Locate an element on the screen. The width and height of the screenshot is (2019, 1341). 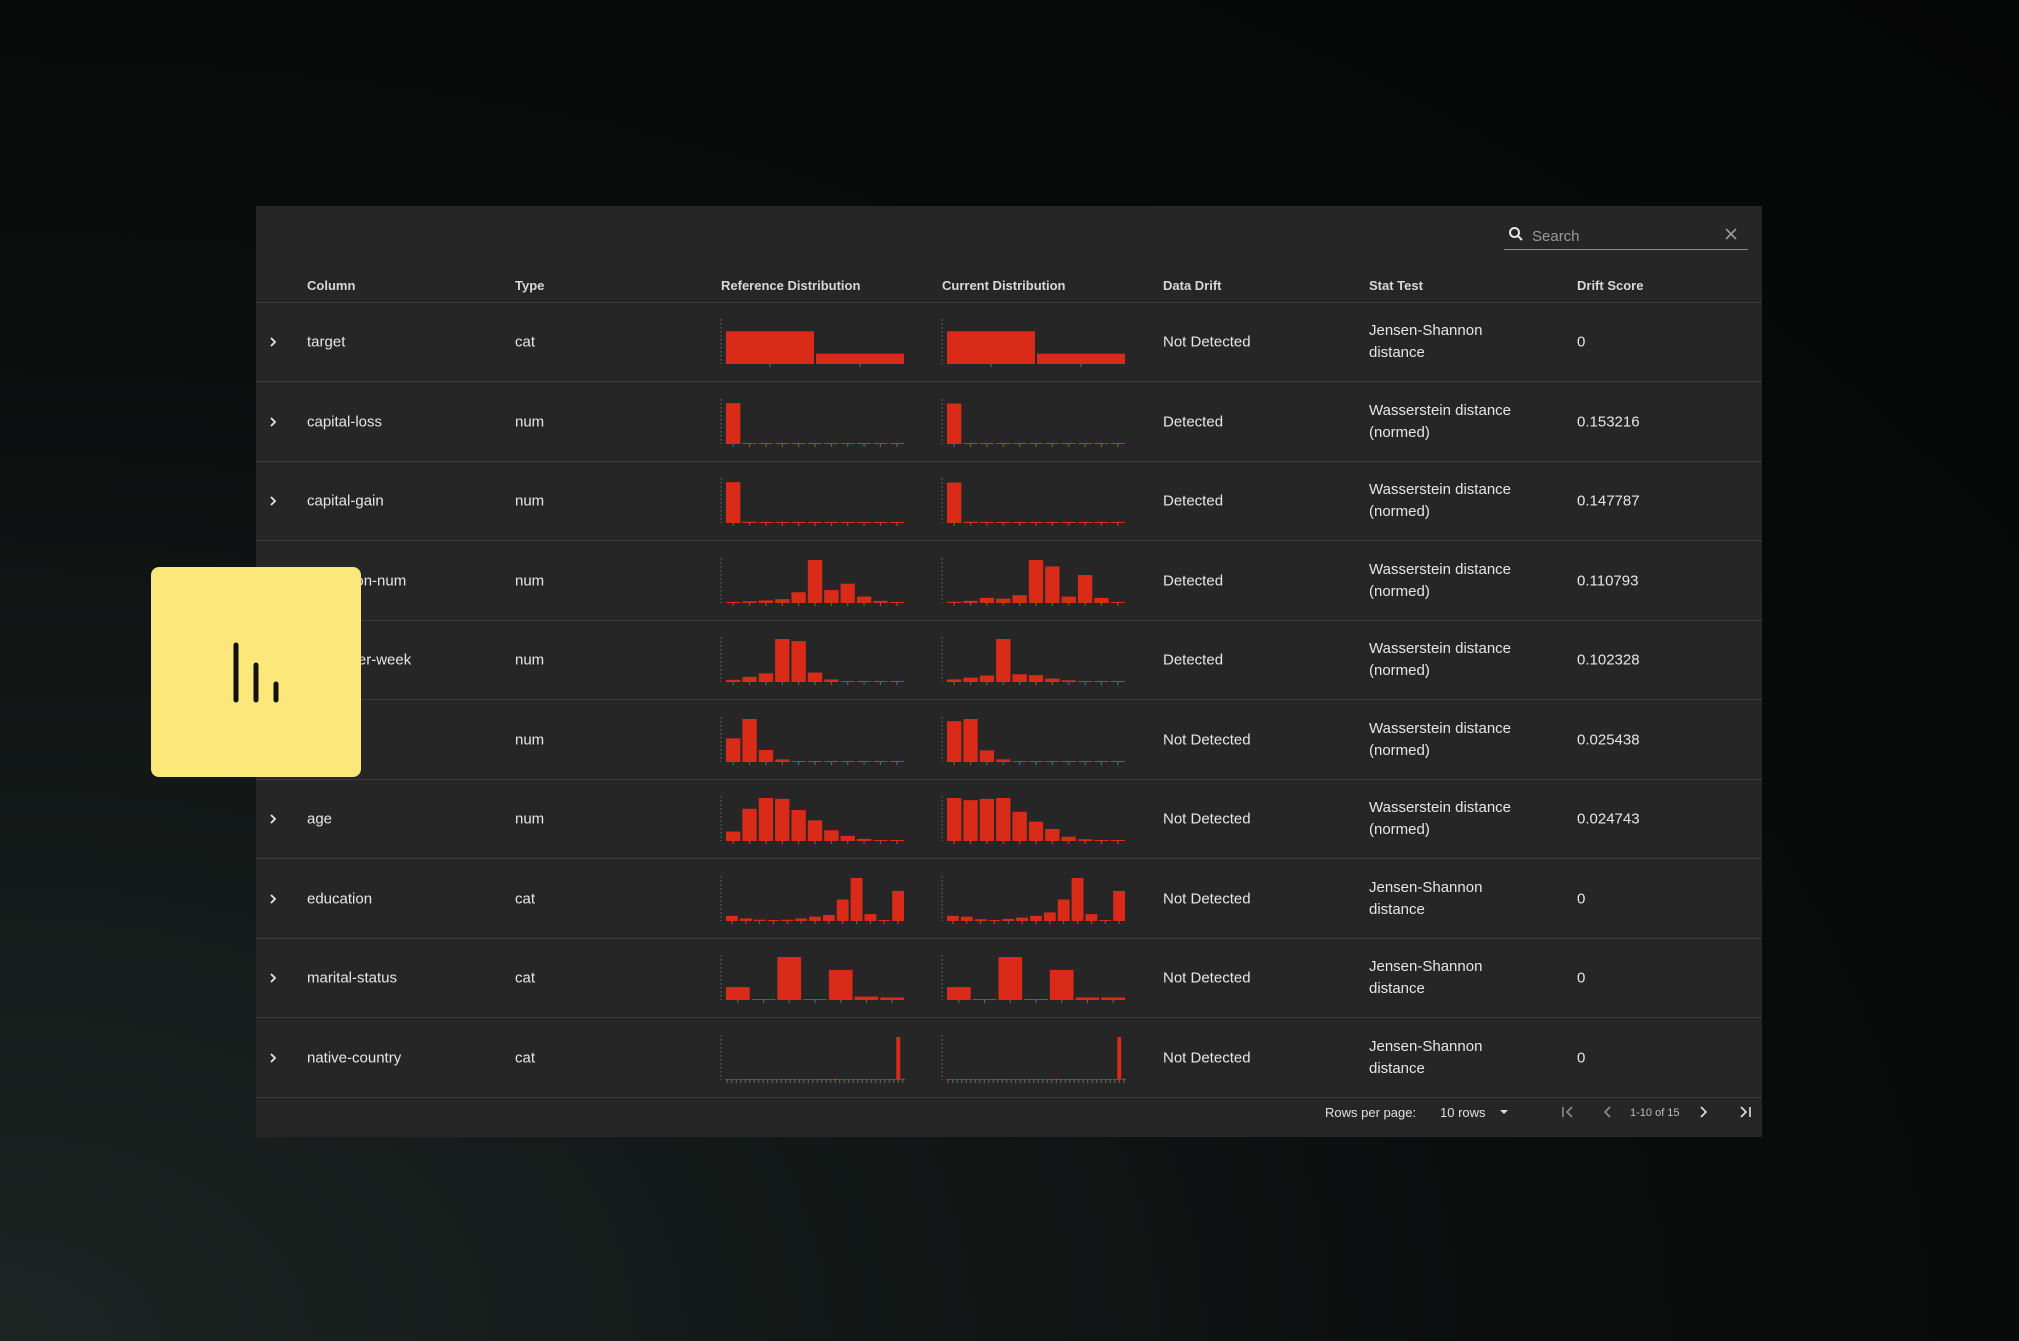
search-box is located at coordinates (1626, 235).